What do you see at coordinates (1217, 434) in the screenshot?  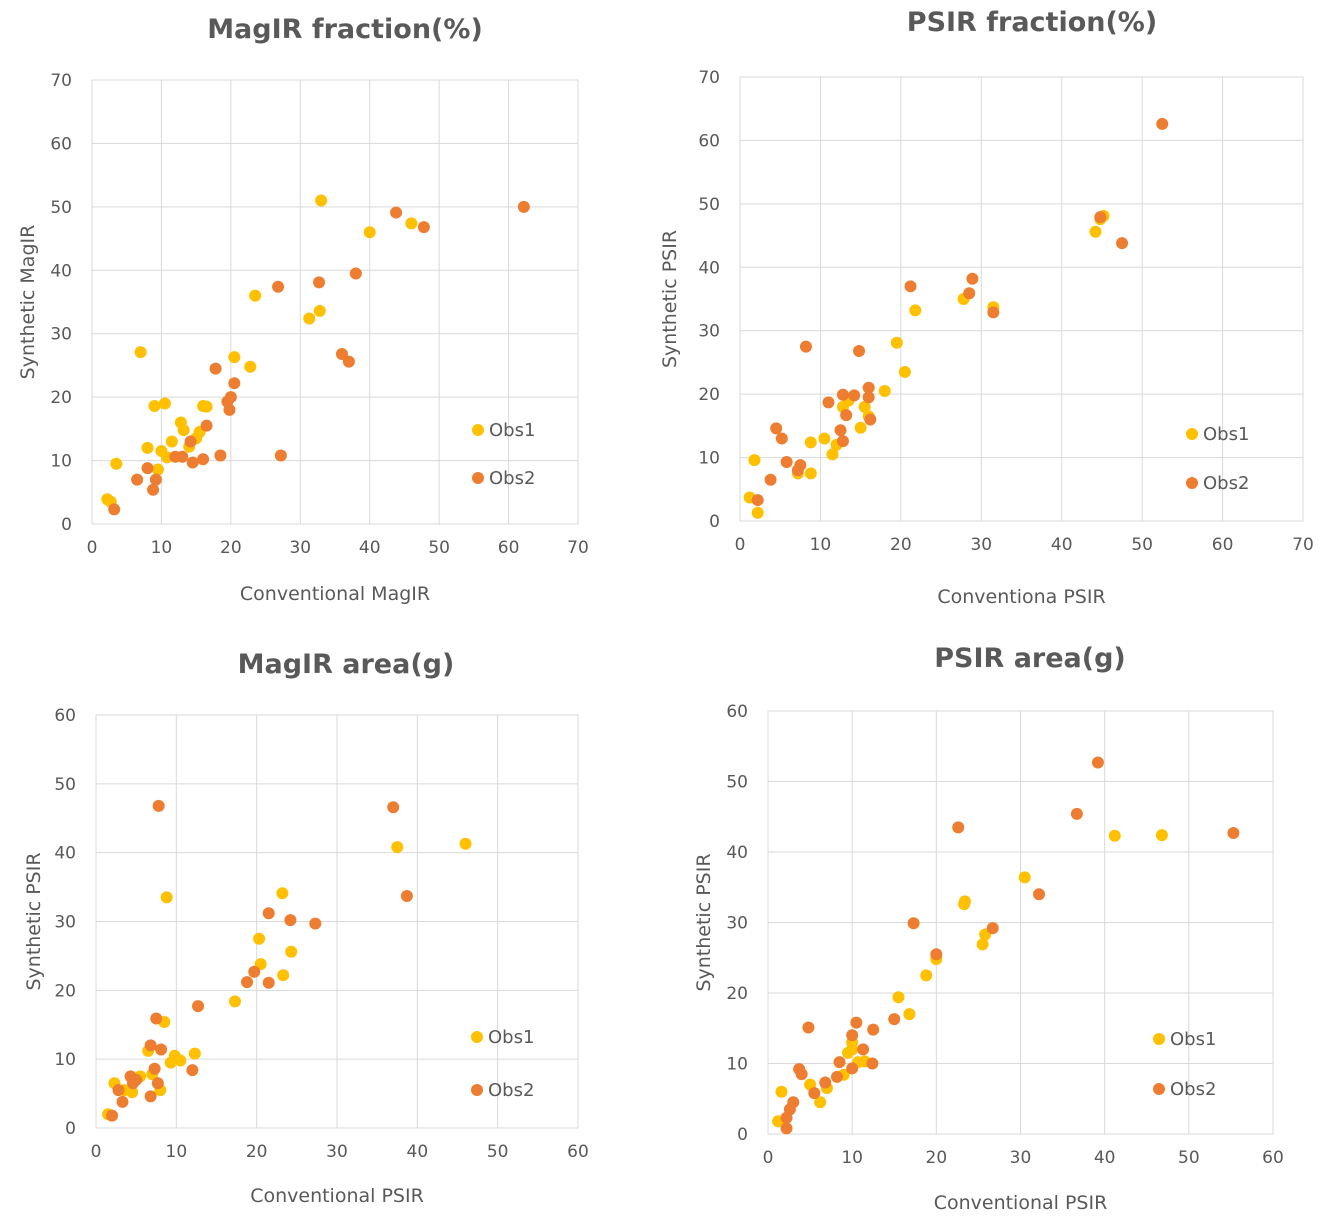 I see `legend-item-obs1: Obs1` at bounding box center [1217, 434].